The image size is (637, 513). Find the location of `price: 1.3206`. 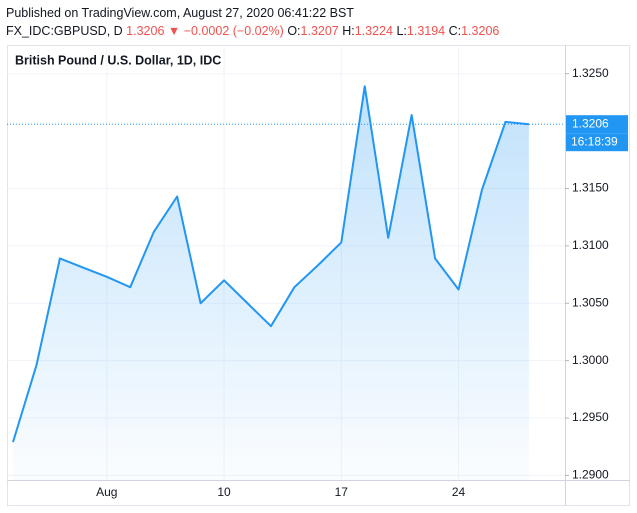

price: 1.3206 is located at coordinates (145, 31).